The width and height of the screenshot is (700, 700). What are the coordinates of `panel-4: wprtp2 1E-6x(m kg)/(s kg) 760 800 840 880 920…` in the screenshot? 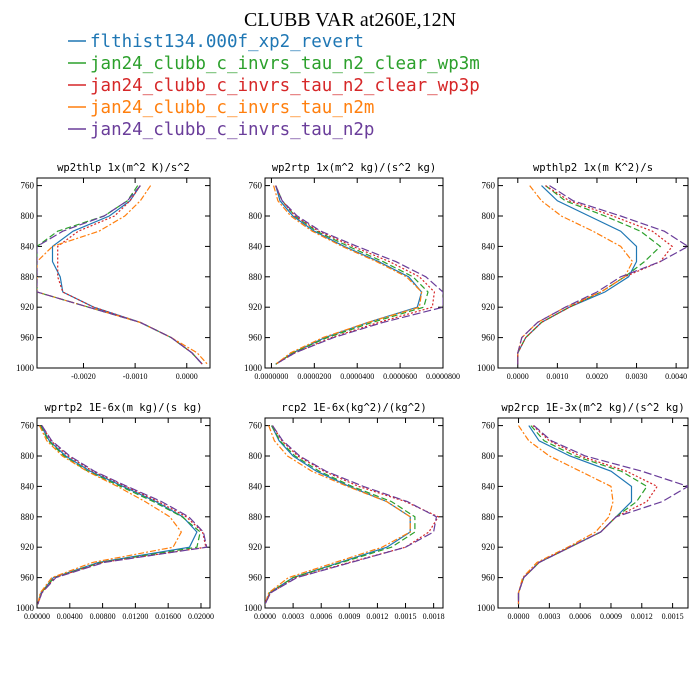 It's located at (115, 511).